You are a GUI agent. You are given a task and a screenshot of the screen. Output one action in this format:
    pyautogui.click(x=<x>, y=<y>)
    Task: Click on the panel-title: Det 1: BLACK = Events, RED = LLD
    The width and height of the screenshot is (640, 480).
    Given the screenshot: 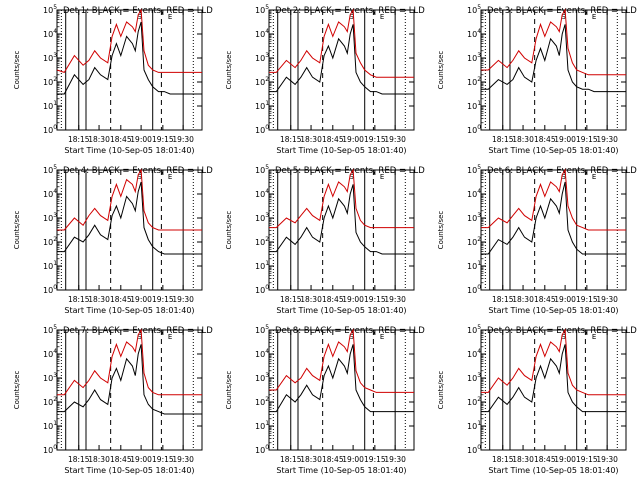 What is the action you would take?
    pyautogui.click(x=138, y=11)
    